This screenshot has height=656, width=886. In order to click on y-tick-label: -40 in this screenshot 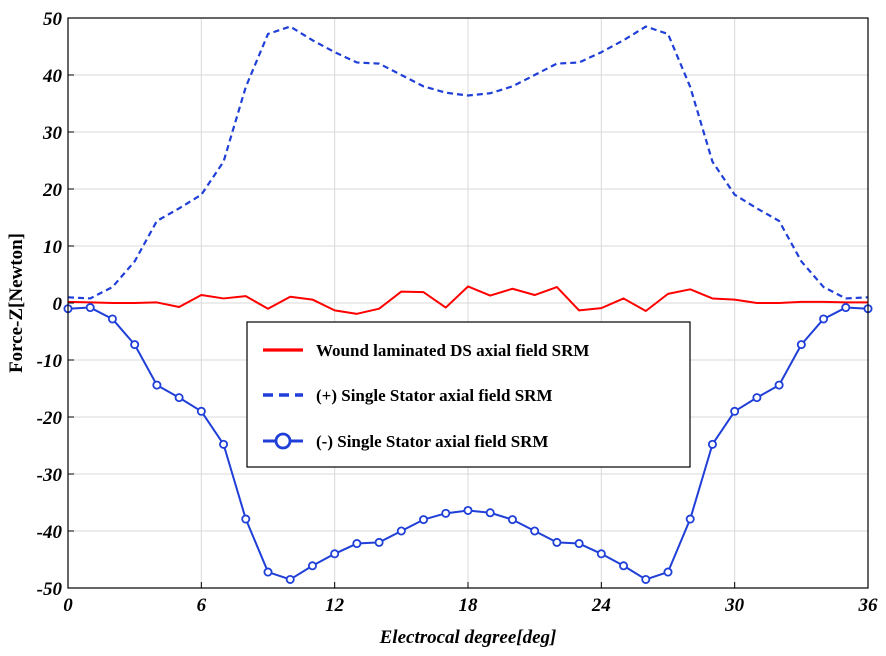, I will do `click(50, 532)`.